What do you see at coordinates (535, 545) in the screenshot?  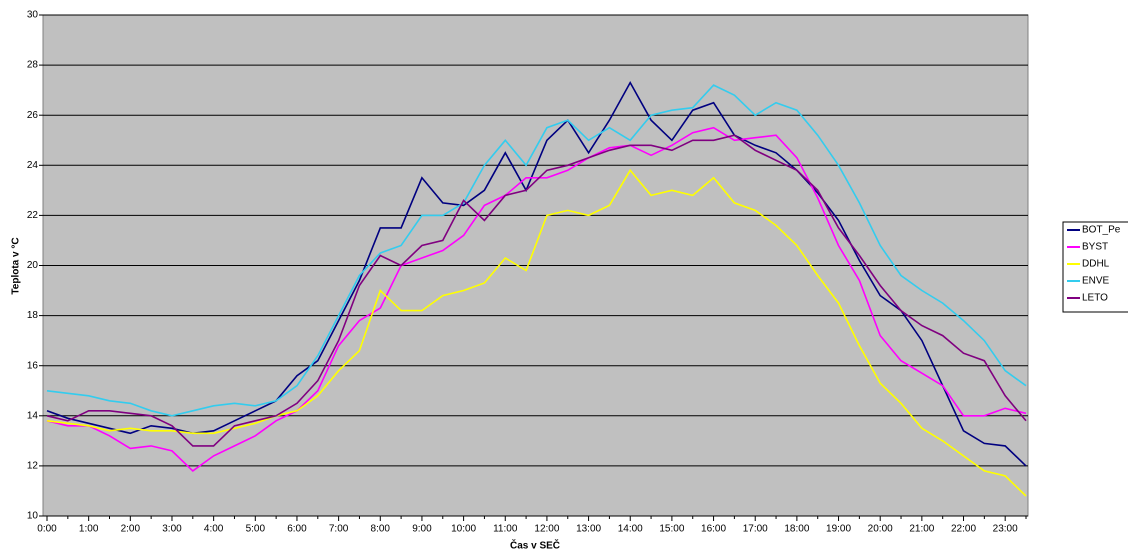 I see `x-axis-title: Čas v SEČ` at bounding box center [535, 545].